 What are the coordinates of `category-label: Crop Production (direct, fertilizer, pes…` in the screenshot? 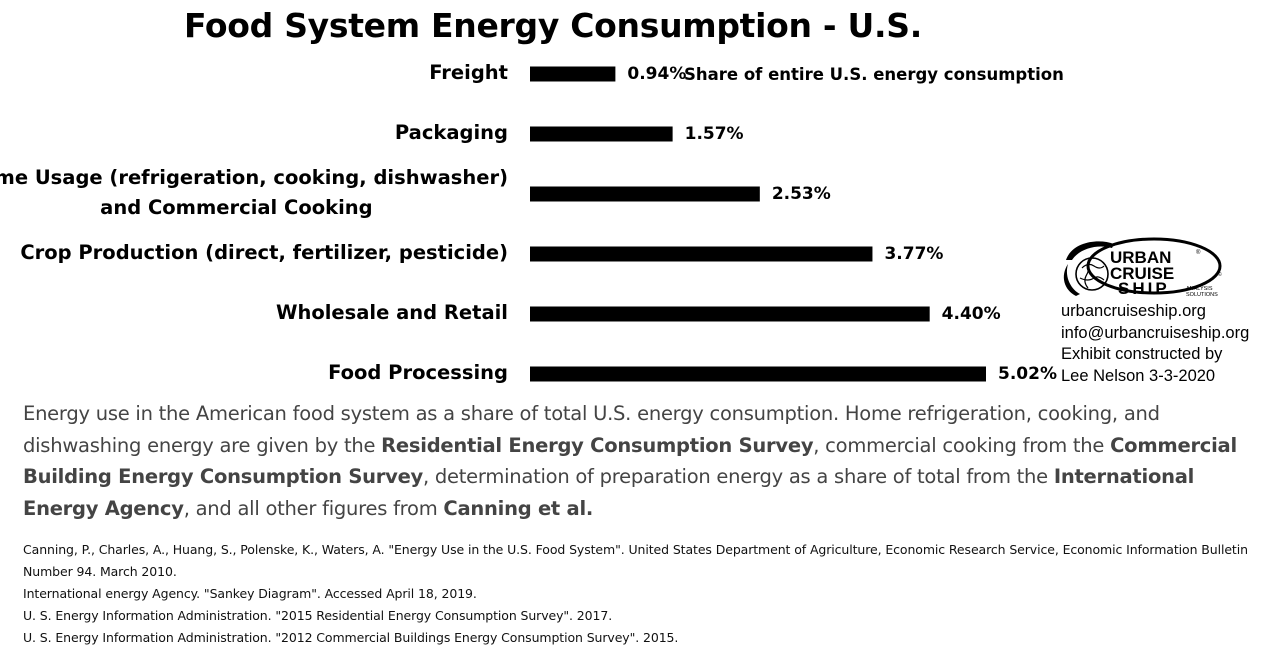 It's located at (264, 253).